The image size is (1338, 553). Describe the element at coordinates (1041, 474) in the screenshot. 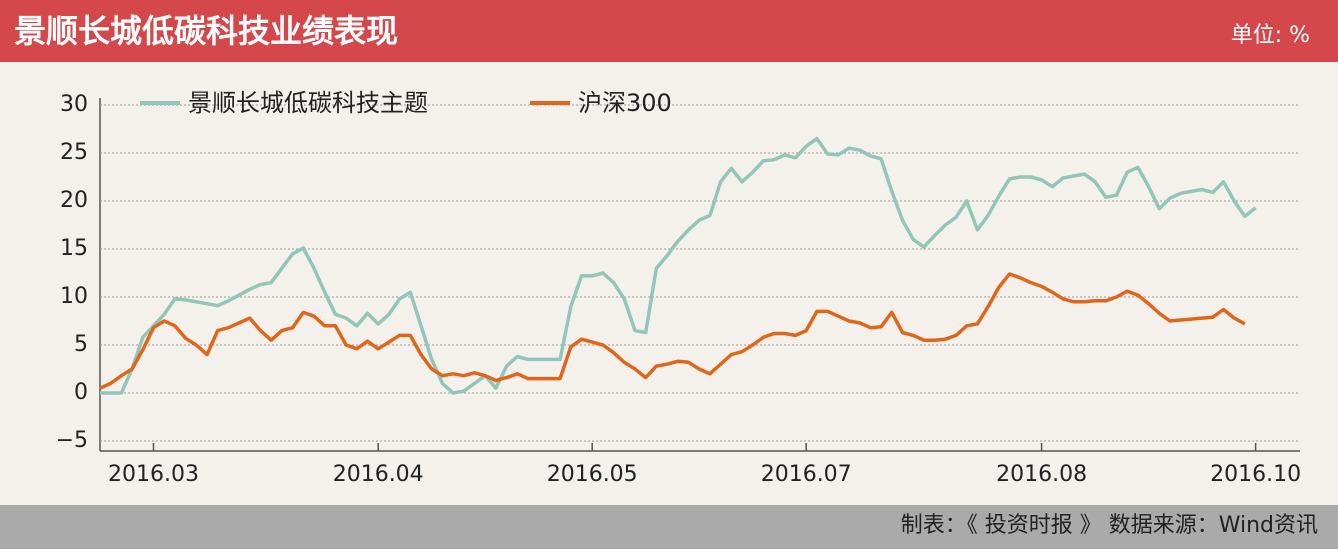

I see `x-tick-label: 2016.08` at that location.